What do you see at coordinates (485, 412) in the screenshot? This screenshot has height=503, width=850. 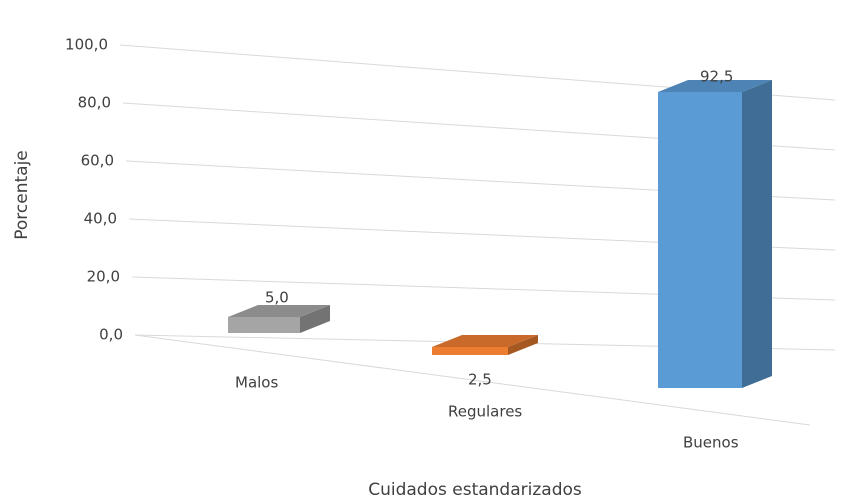 I see `x-tick-label: Regulares` at bounding box center [485, 412].